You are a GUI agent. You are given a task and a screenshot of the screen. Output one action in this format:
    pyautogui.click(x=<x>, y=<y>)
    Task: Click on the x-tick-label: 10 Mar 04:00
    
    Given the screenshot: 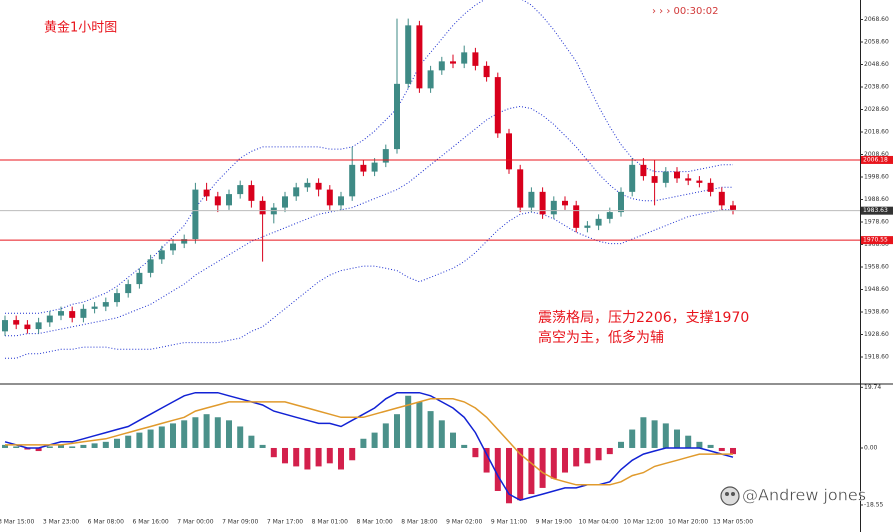 What is the action you would take?
    pyautogui.click(x=599, y=522)
    